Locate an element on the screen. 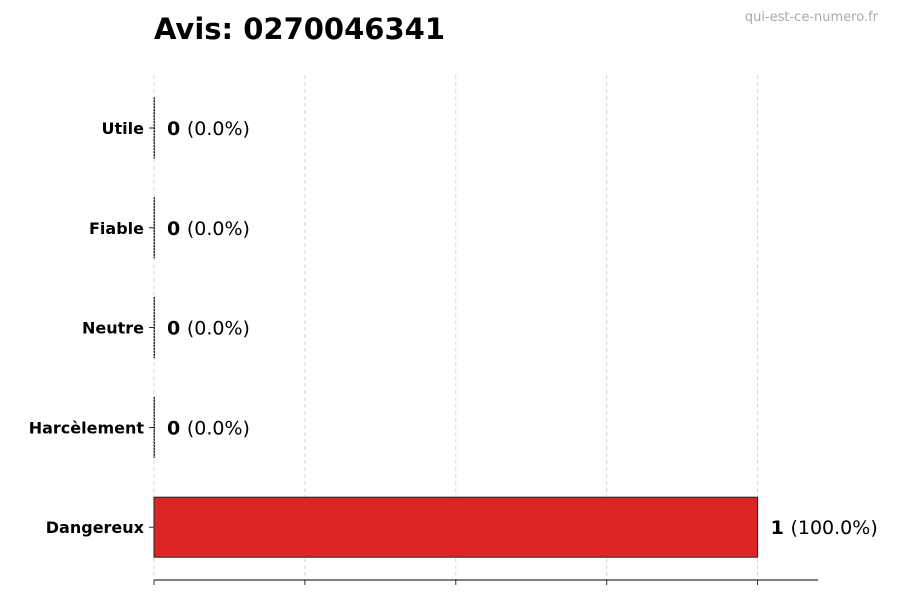  y-tick-label: Neutre is located at coordinates (113, 328).